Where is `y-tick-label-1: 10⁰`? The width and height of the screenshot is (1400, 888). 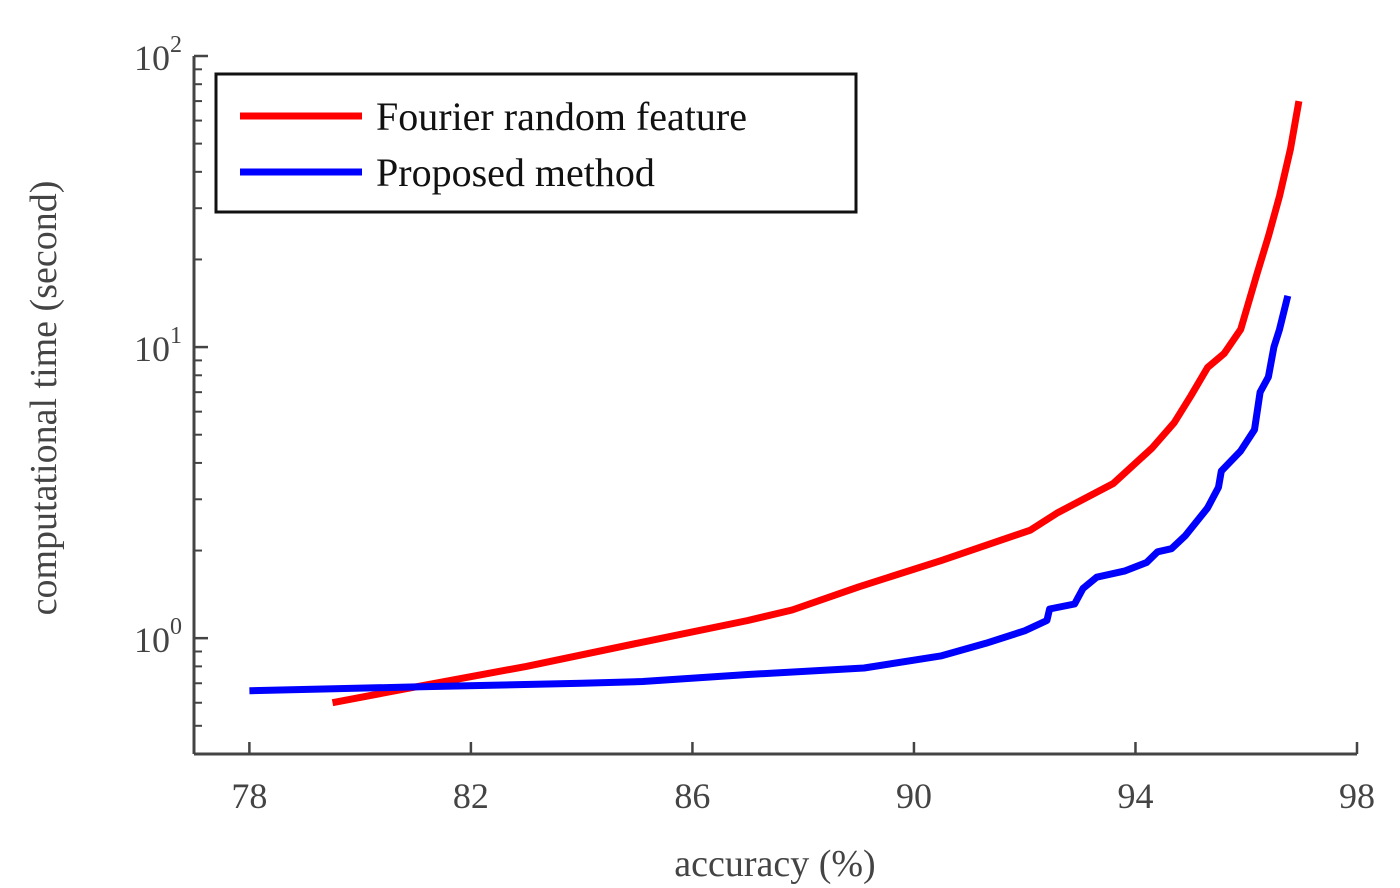
y-tick-label-1: 10⁰ is located at coordinates (158, 637).